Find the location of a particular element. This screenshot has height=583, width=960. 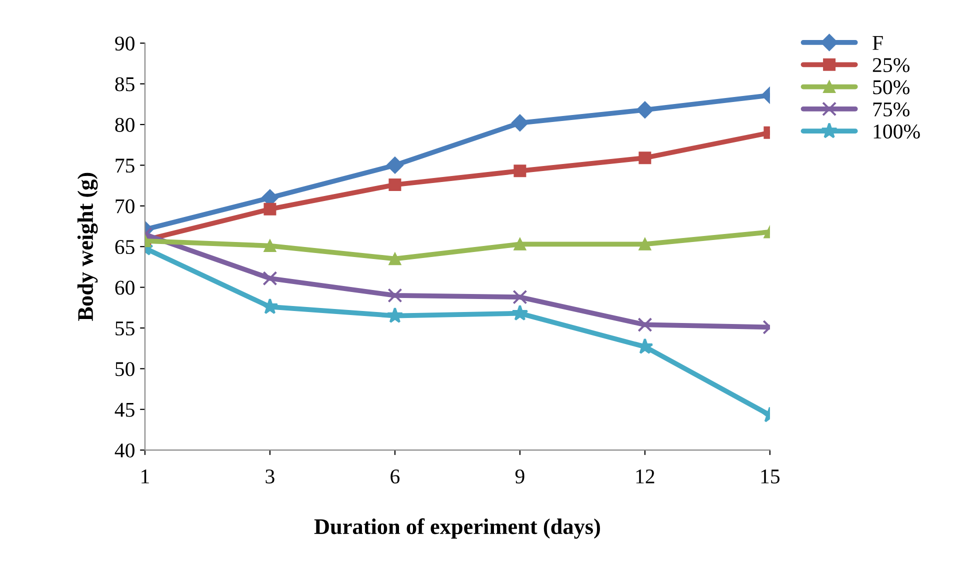

y-tick-label: 75 is located at coordinates (125, 165).